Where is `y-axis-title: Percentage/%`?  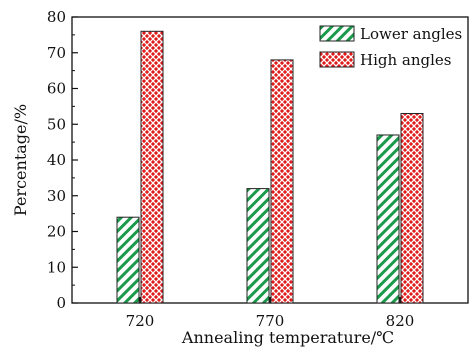
y-axis-title: Percentage/% is located at coordinates (20, 160).